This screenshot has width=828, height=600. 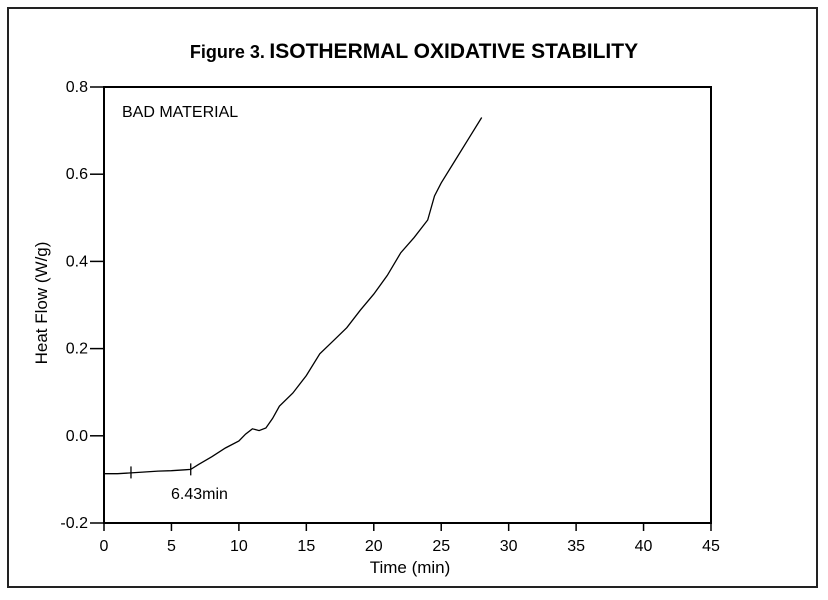 What do you see at coordinates (374, 546) in the screenshot?
I see `x-tick-label: 20` at bounding box center [374, 546].